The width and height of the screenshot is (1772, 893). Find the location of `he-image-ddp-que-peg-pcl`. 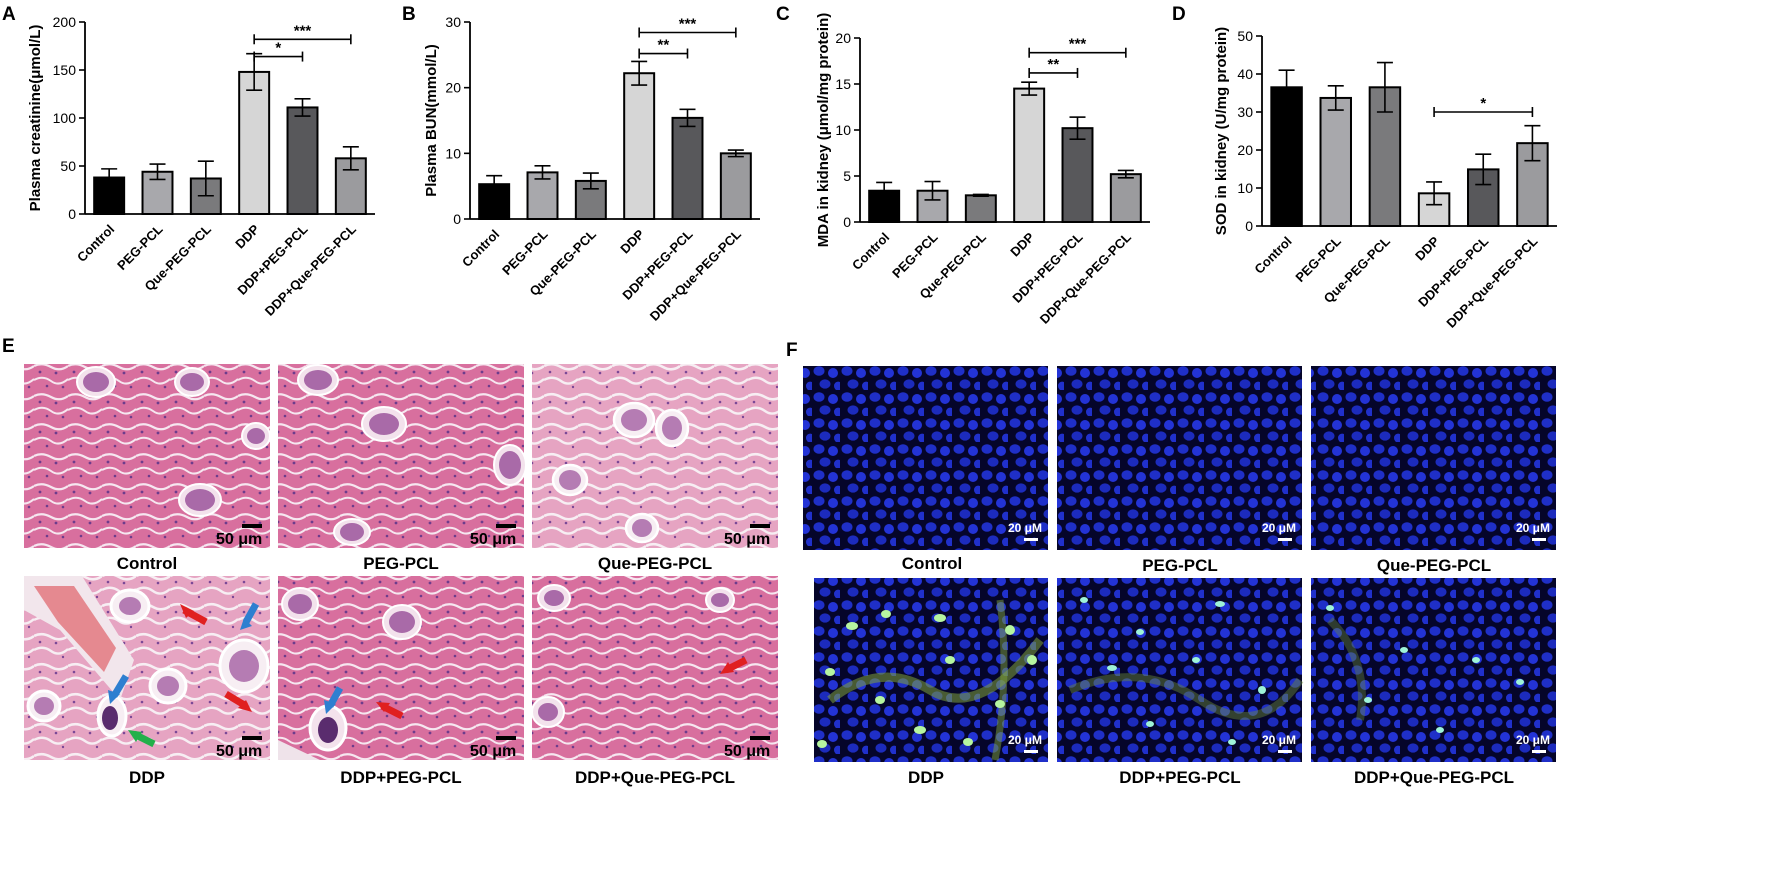

he-image-ddp-que-peg-pcl is located at coordinates (654, 668).